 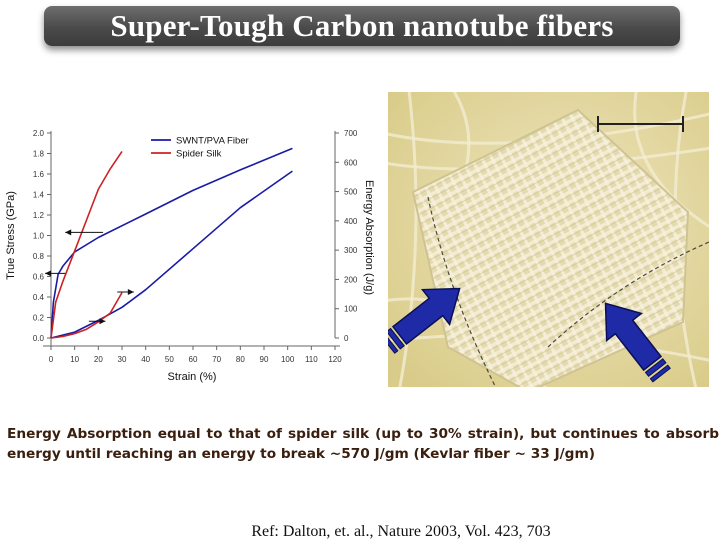 What do you see at coordinates (264, 359) in the screenshot?
I see `x-tick-label: 90` at bounding box center [264, 359].